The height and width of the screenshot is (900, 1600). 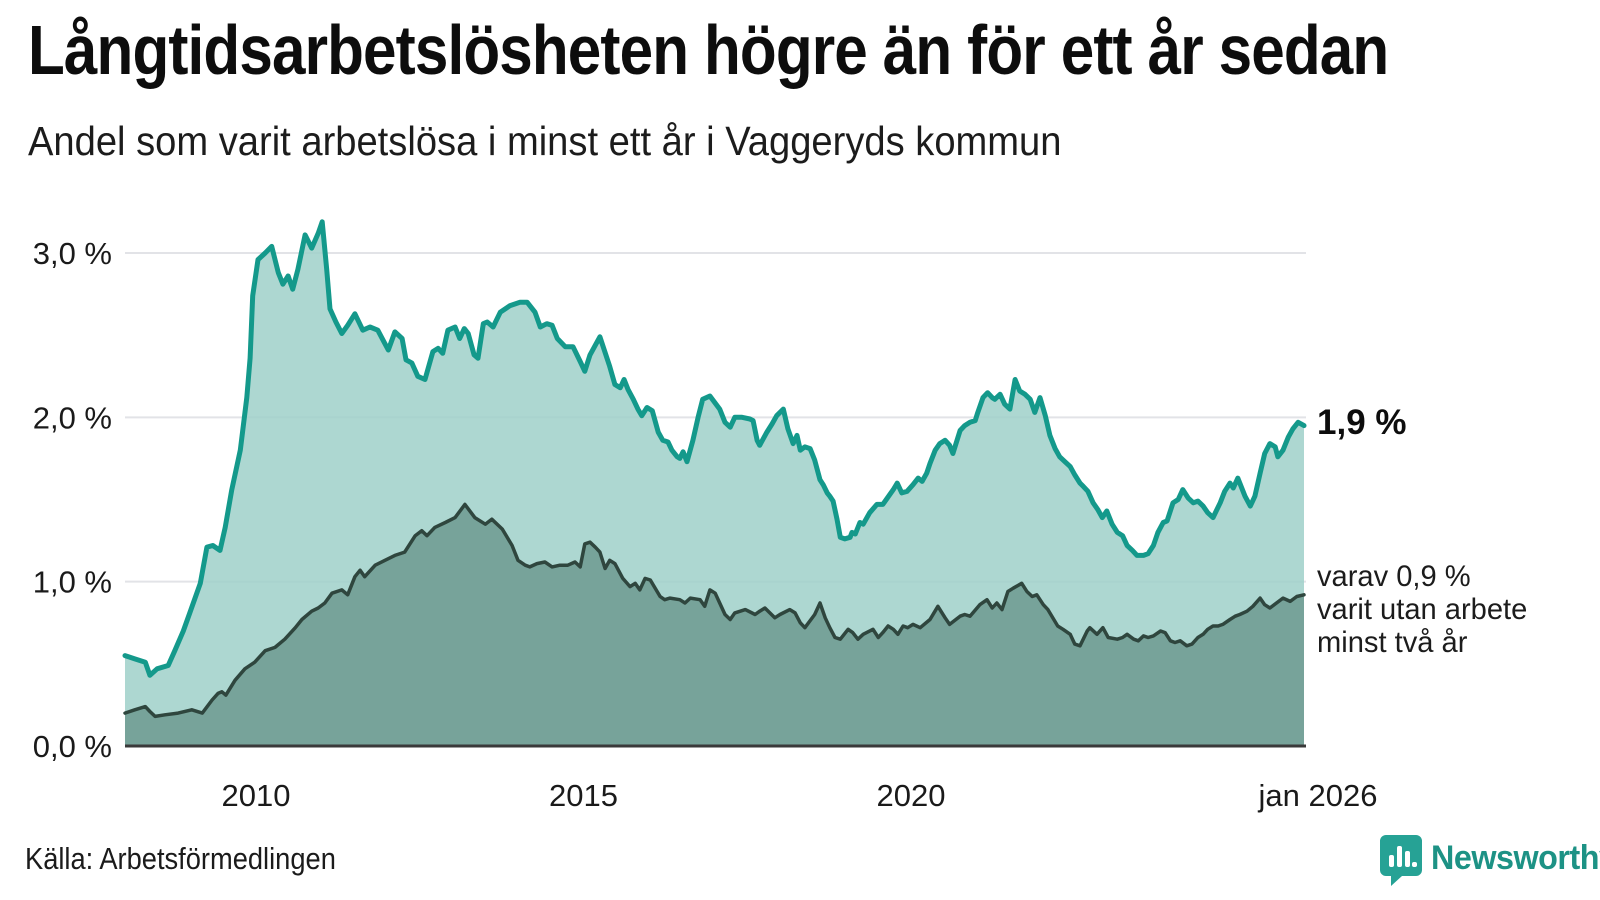 I want to click on series-end-label-one-year: 1,9 %, so click(x=1362, y=423).